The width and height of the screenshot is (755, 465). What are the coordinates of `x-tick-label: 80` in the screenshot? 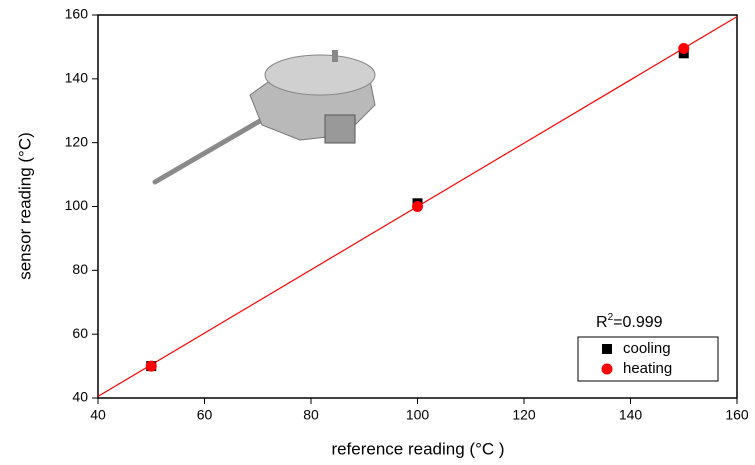 It's located at (311, 415).